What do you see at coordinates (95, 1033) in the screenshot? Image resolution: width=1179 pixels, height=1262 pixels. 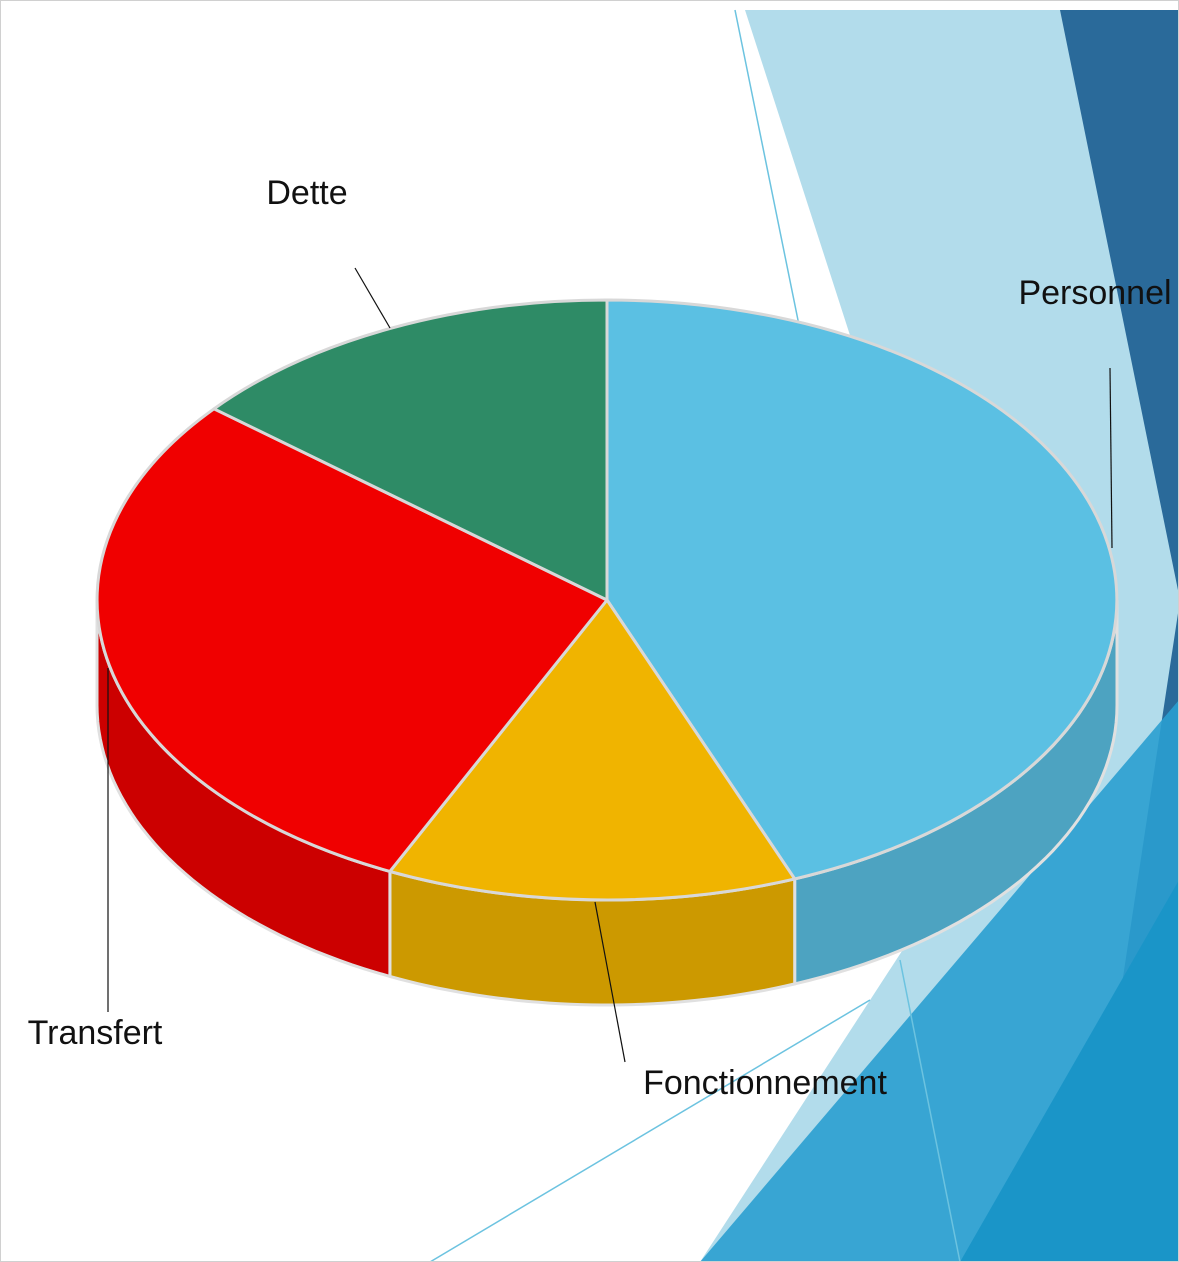 I see `slice-label: Transfert` at bounding box center [95, 1033].